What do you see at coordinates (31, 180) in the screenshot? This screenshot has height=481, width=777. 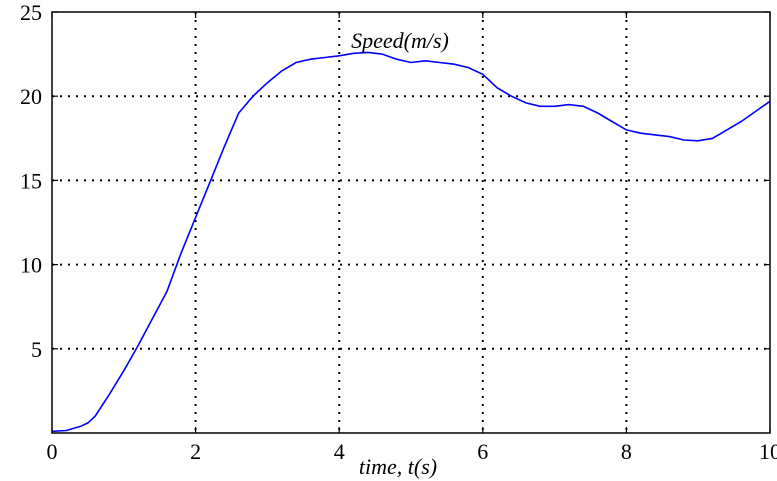 I see `y-tick-label: 15` at bounding box center [31, 180].